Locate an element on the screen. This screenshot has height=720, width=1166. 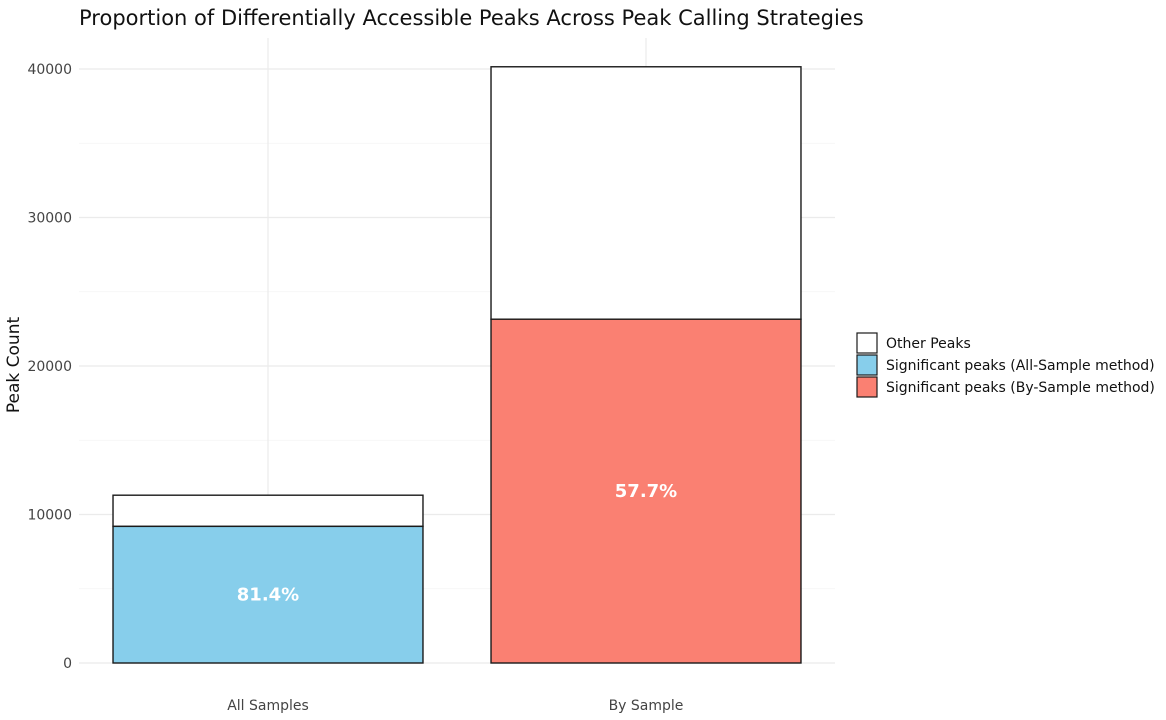
x-tick-label: All Samples is located at coordinates (268, 706).